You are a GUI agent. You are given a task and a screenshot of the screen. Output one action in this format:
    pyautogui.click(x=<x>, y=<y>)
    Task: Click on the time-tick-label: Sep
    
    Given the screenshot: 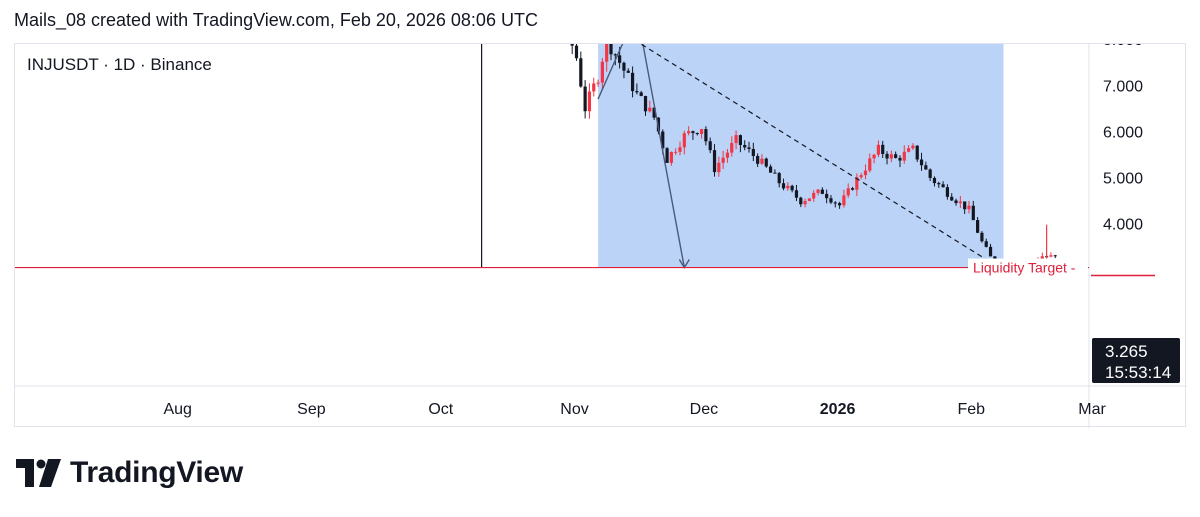 What is the action you would take?
    pyautogui.click(x=311, y=409)
    